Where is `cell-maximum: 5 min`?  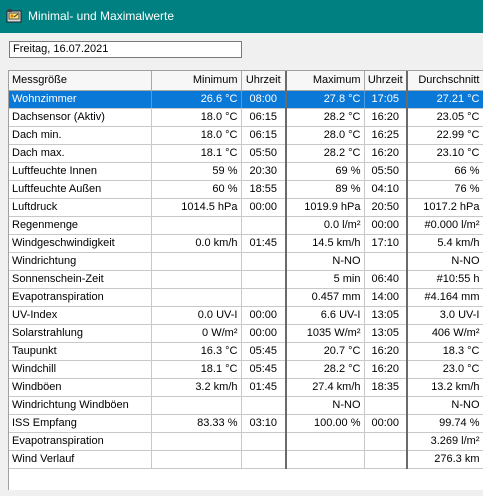 cell-maximum: 5 min is located at coordinates (325, 279).